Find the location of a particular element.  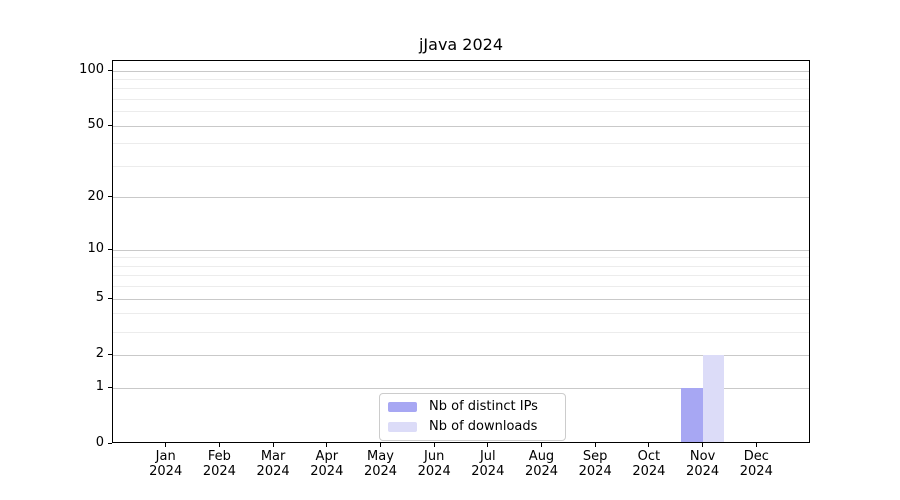

bar-nb-of-distinct-ips is located at coordinates (692, 415).